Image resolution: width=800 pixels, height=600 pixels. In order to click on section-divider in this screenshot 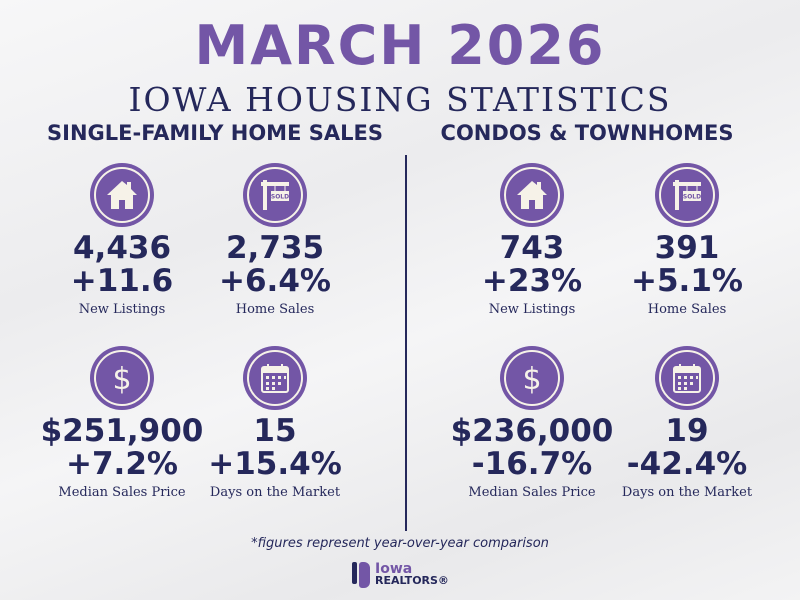, I will do `click(406, 343)`.